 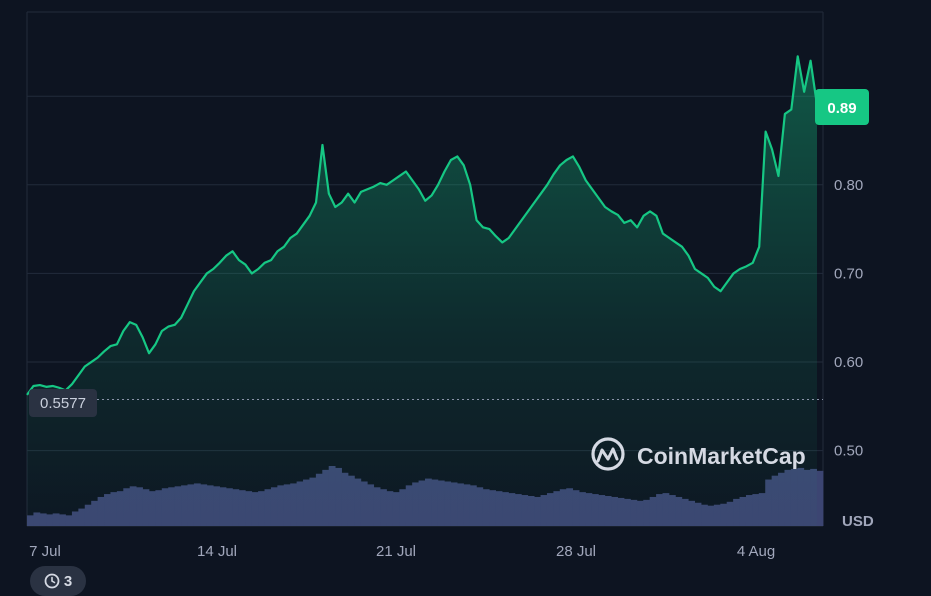 I want to click on y-tick-label: 0.80, so click(x=848, y=185).